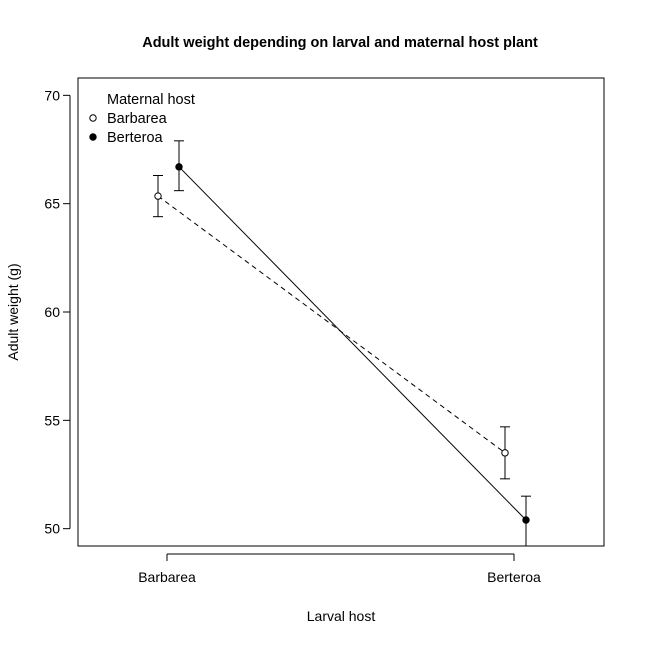 The height and width of the screenshot is (645, 645). What do you see at coordinates (52, 204) in the screenshot?
I see `y-tick-label: 65` at bounding box center [52, 204].